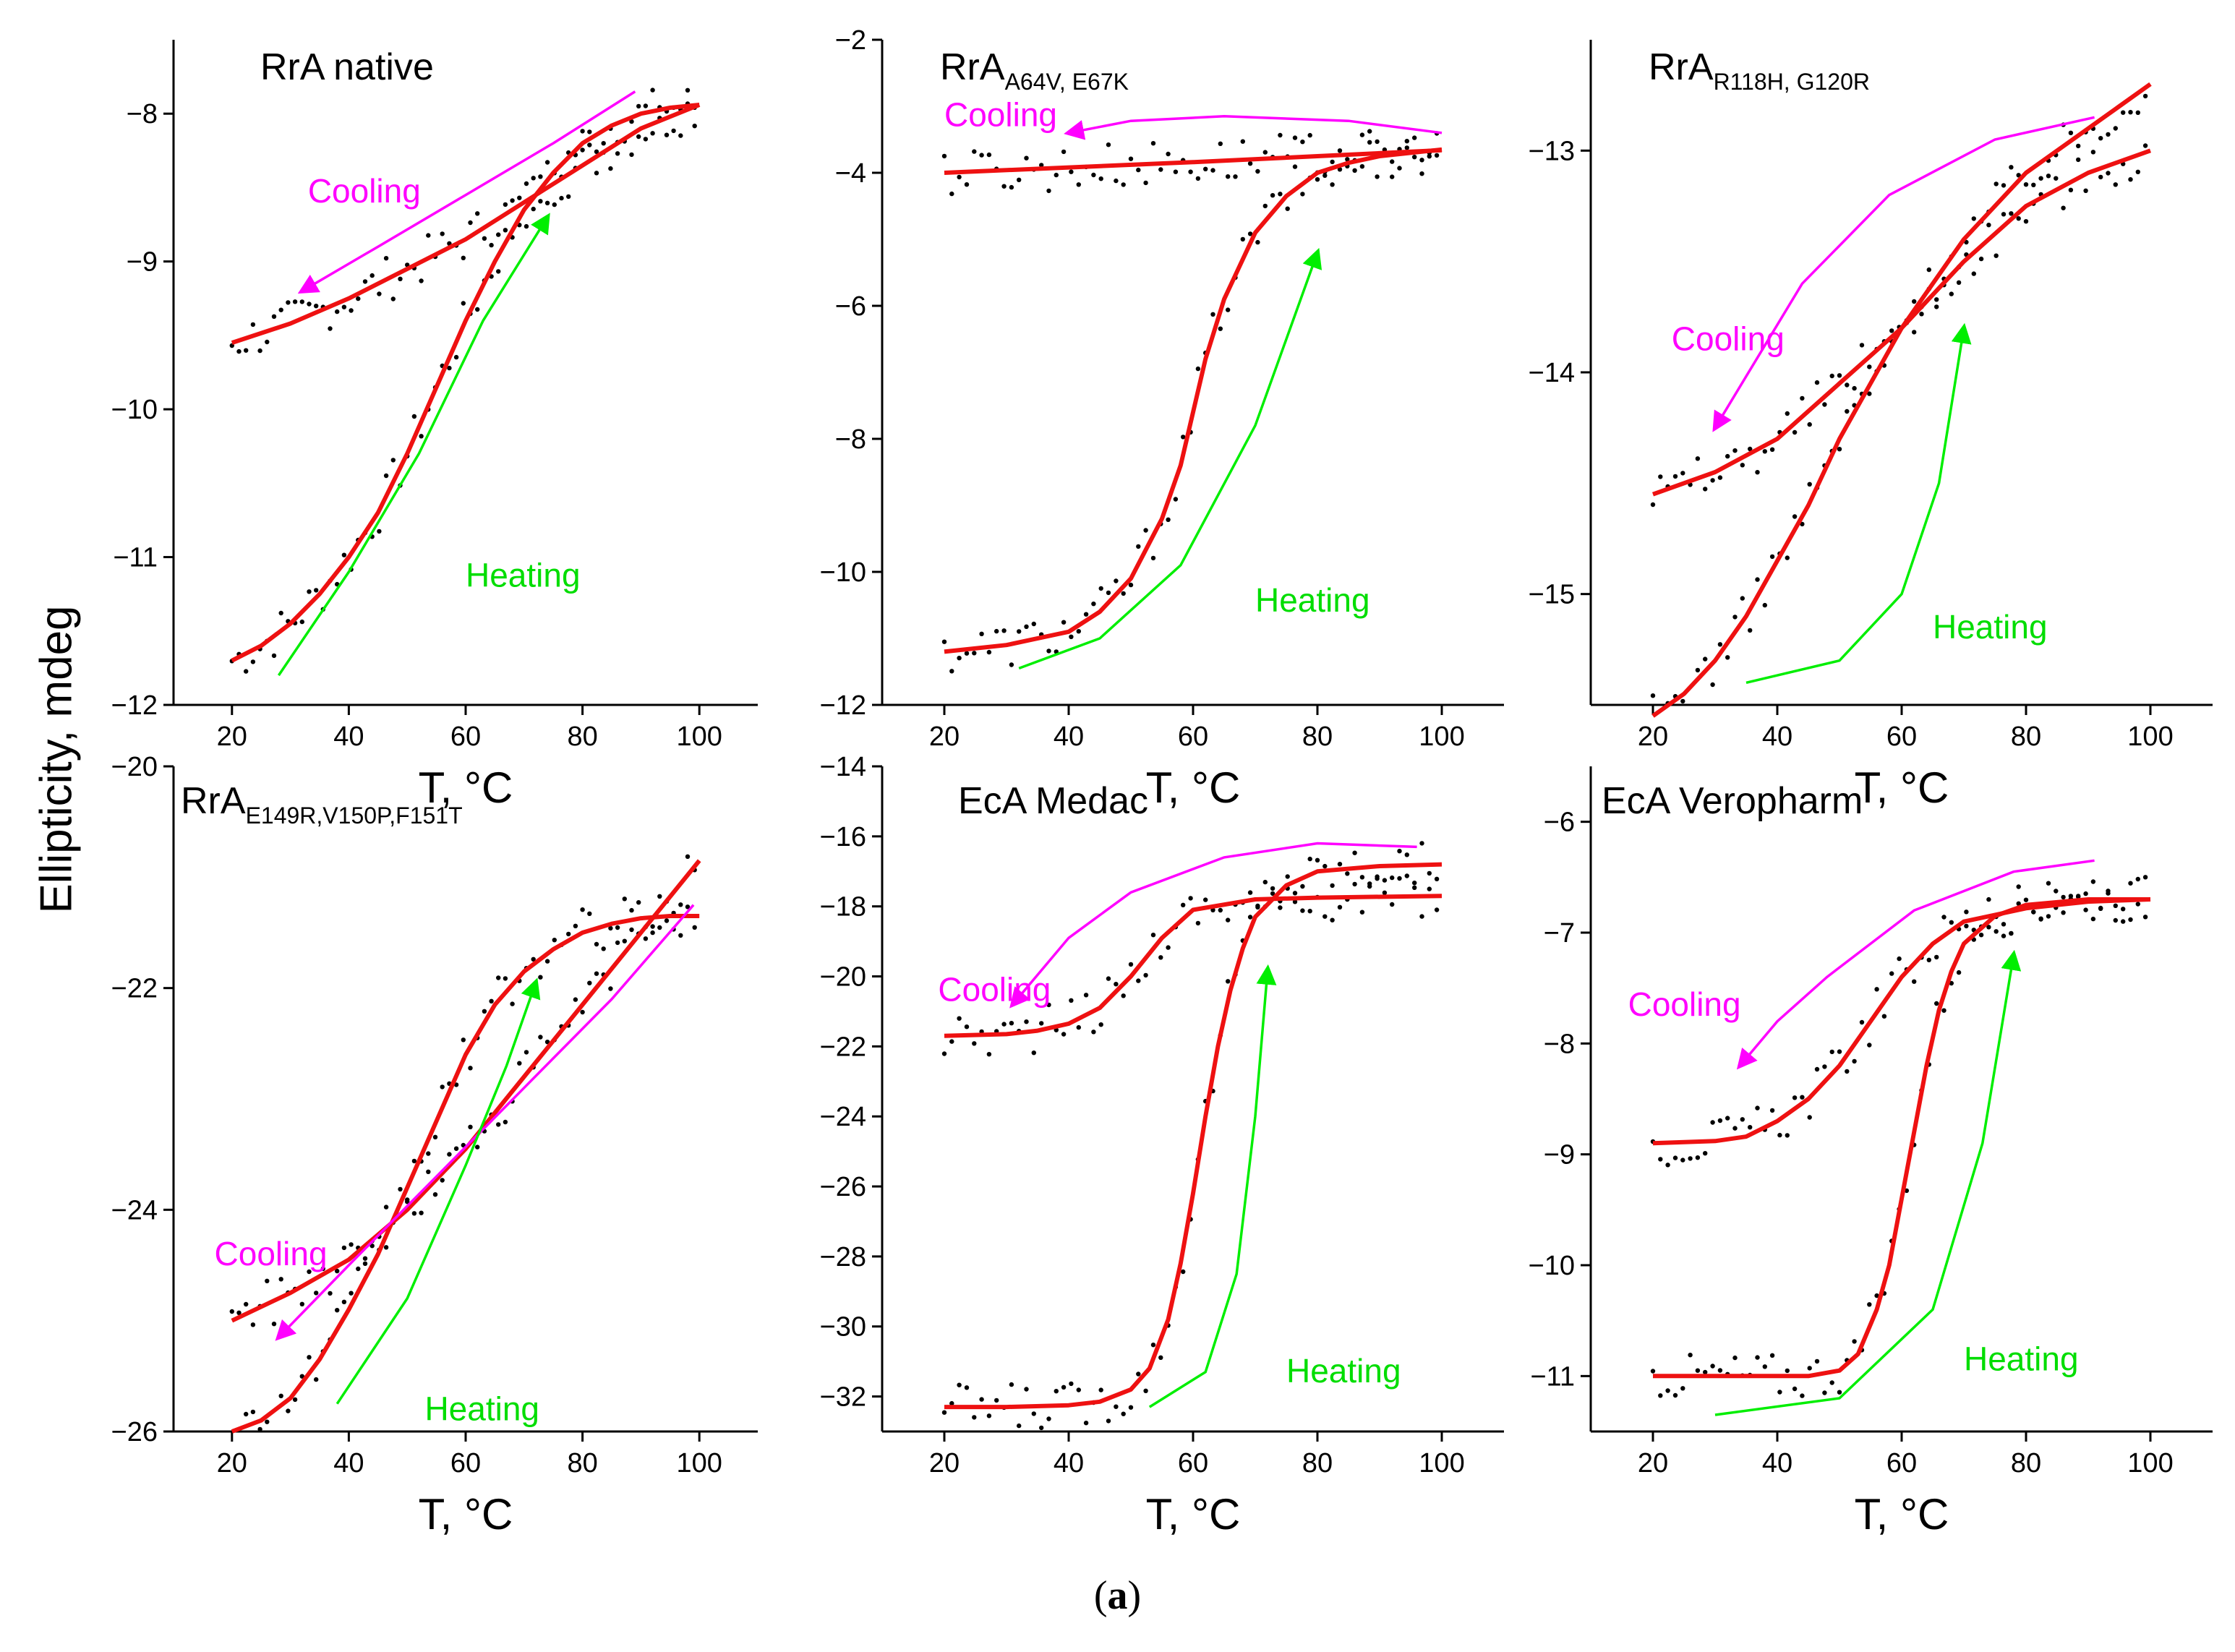  I want to click on y-tick-label: −22, so click(134, 989).